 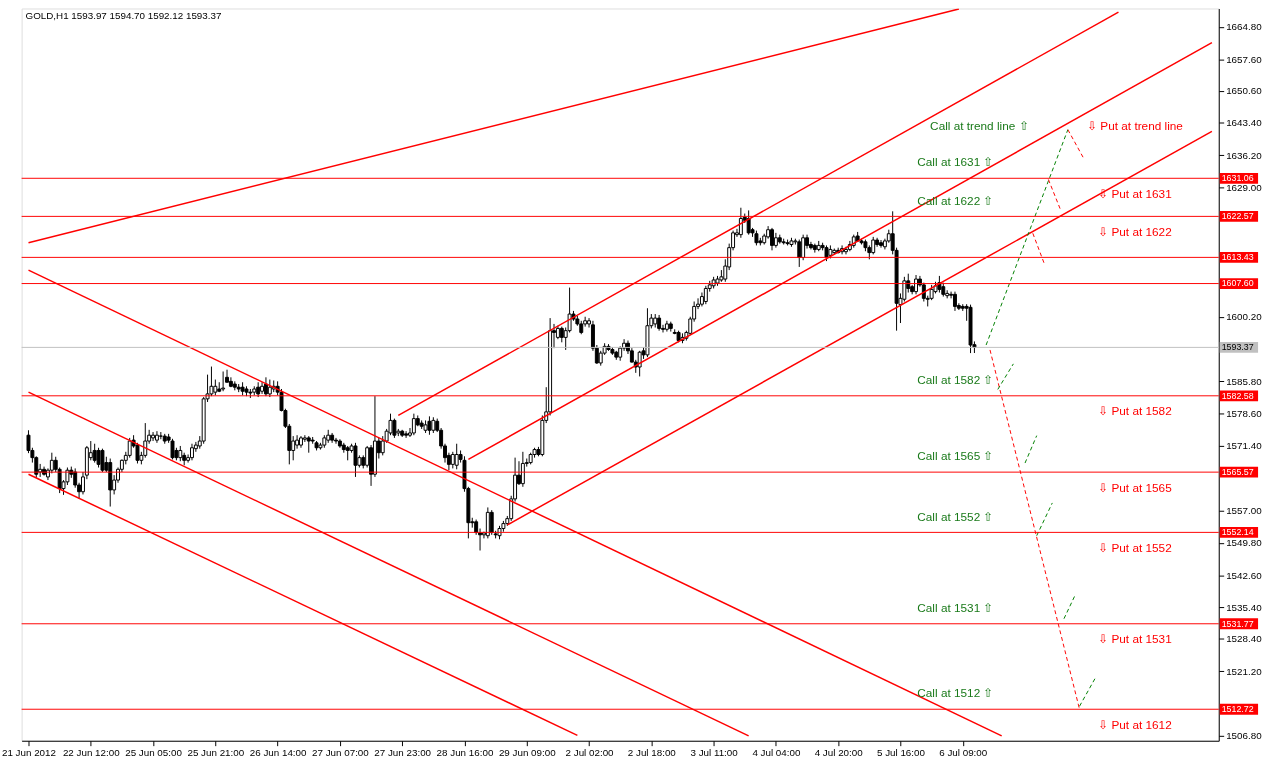 I want to click on annotation: Call at 1565 ⇧, so click(x=955, y=456).